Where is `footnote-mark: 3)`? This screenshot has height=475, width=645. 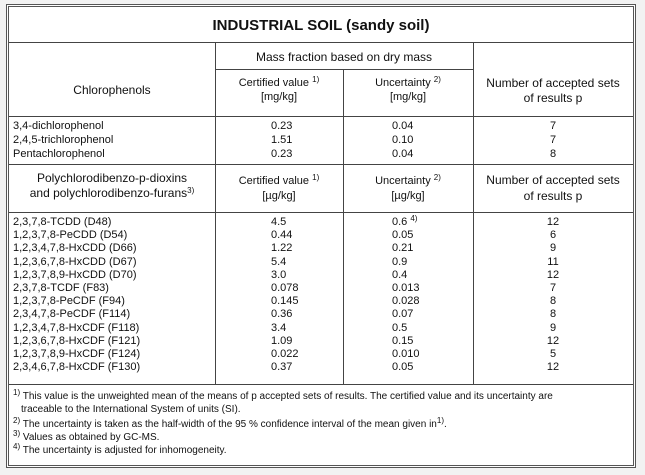
footnote-mark: 3) is located at coordinates (17, 433).